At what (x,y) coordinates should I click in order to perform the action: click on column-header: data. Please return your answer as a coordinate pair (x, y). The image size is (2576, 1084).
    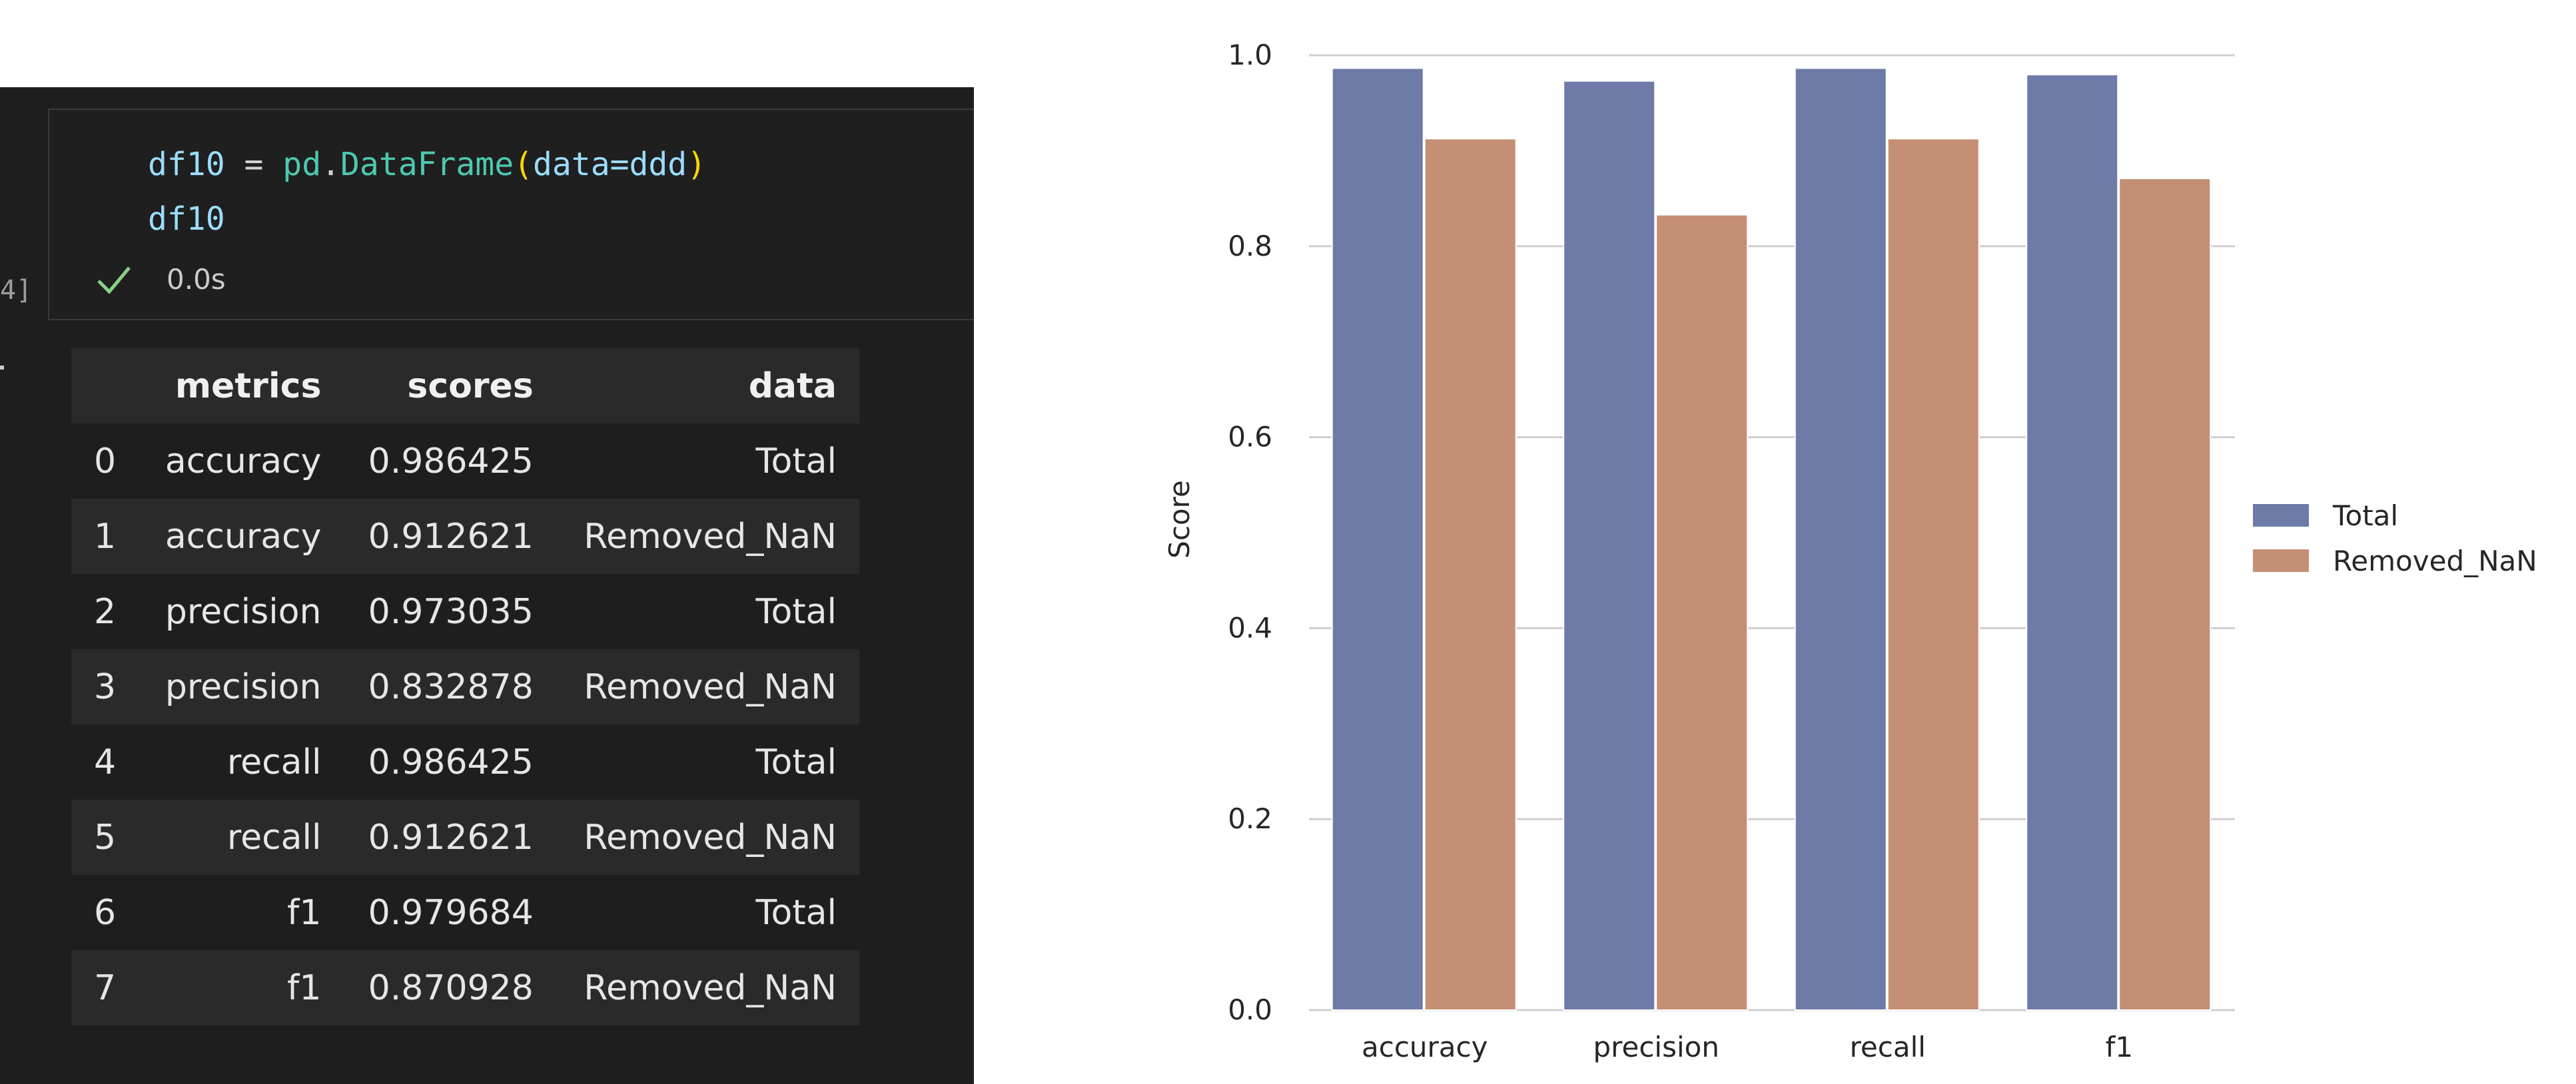
    Looking at the image, I should click on (793, 386).